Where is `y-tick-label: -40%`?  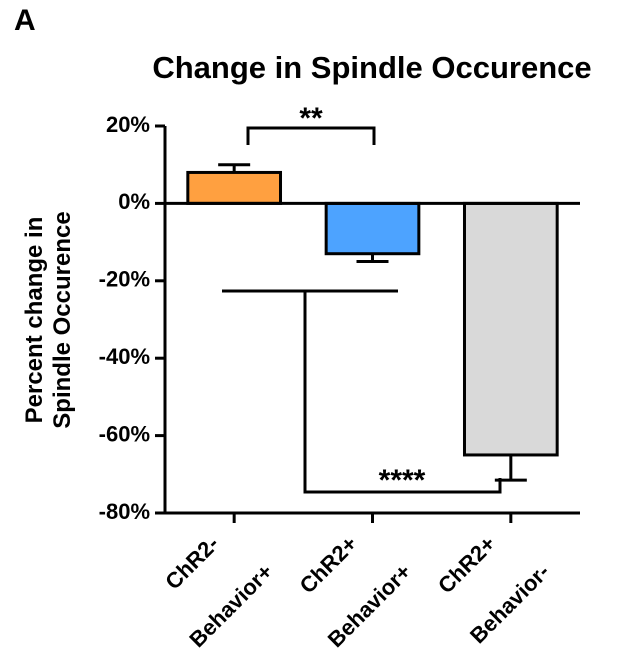 y-tick-label: -40% is located at coordinates (124, 356).